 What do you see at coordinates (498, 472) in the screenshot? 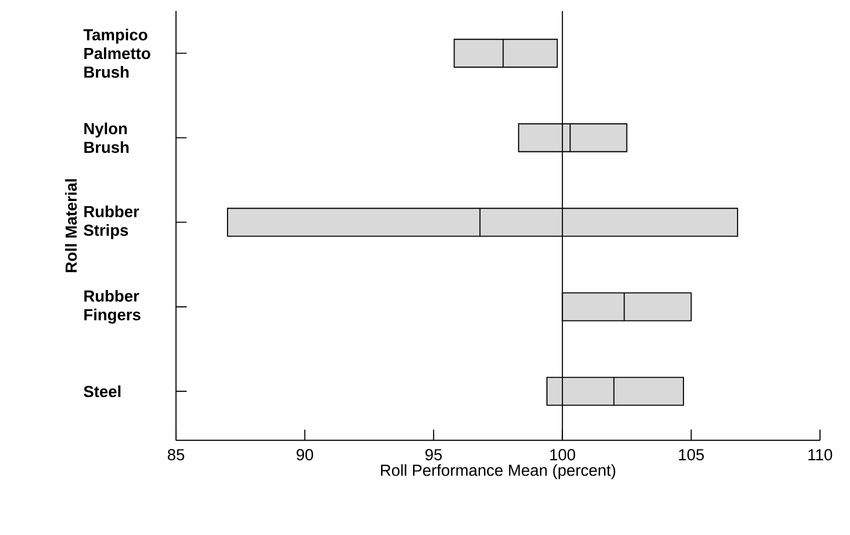
I see `x-axis-title: Roll Performance Mean (percent)` at bounding box center [498, 472].